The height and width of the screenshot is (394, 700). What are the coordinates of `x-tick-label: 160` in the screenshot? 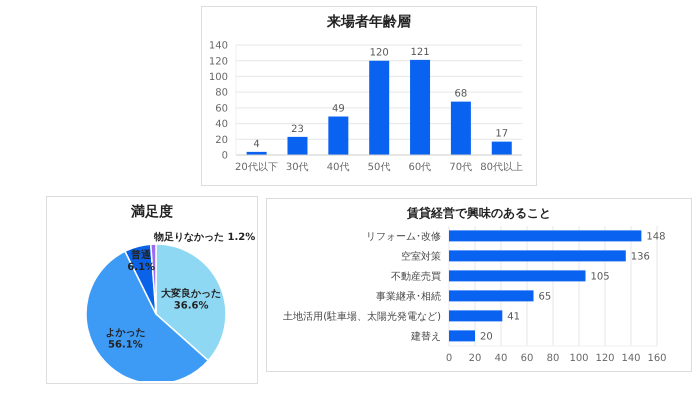 It's located at (657, 358).